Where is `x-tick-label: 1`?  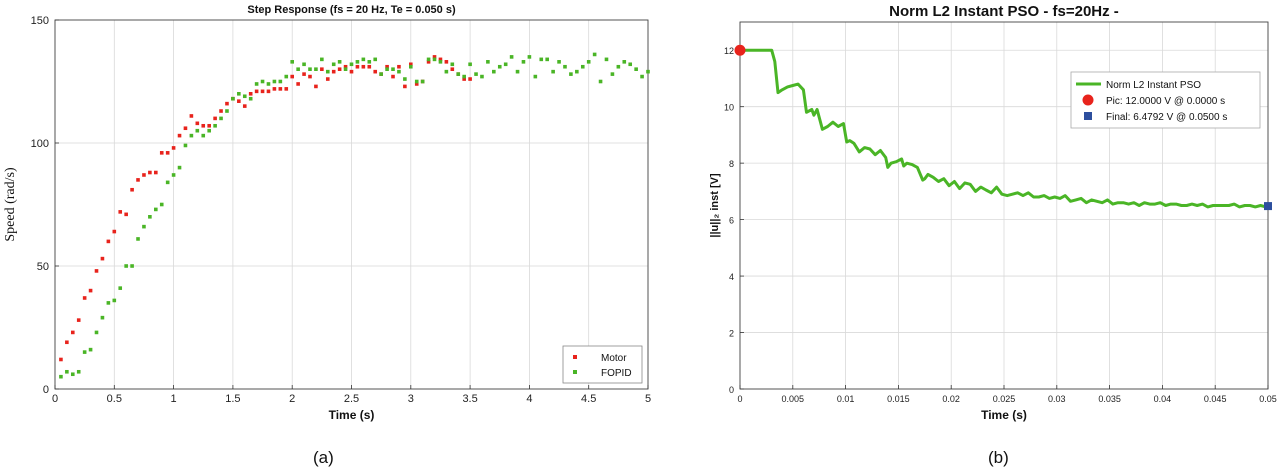 x-tick-label: 1 is located at coordinates (174, 399).